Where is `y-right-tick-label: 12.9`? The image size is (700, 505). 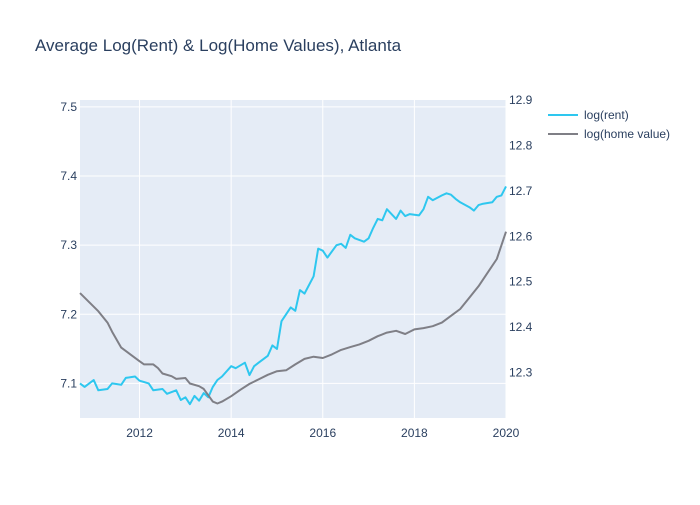 y-right-tick-label: 12.9 is located at coordinates (521, 100).